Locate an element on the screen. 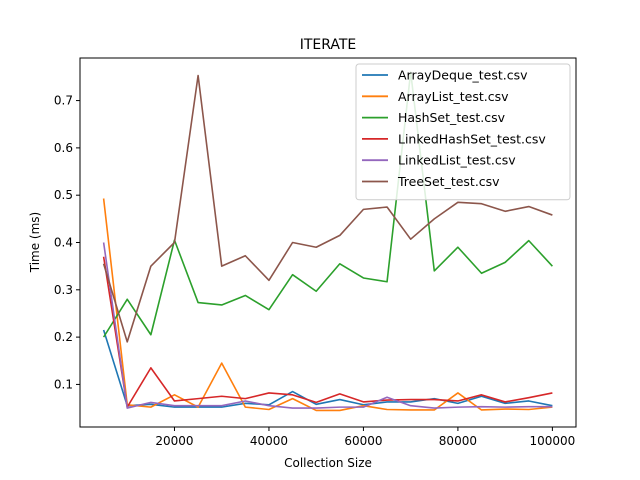 The width and height of the screenshot is (640, 480). legend-label: LinkedHashSet_test.csv is located at coordinates (472, 138).